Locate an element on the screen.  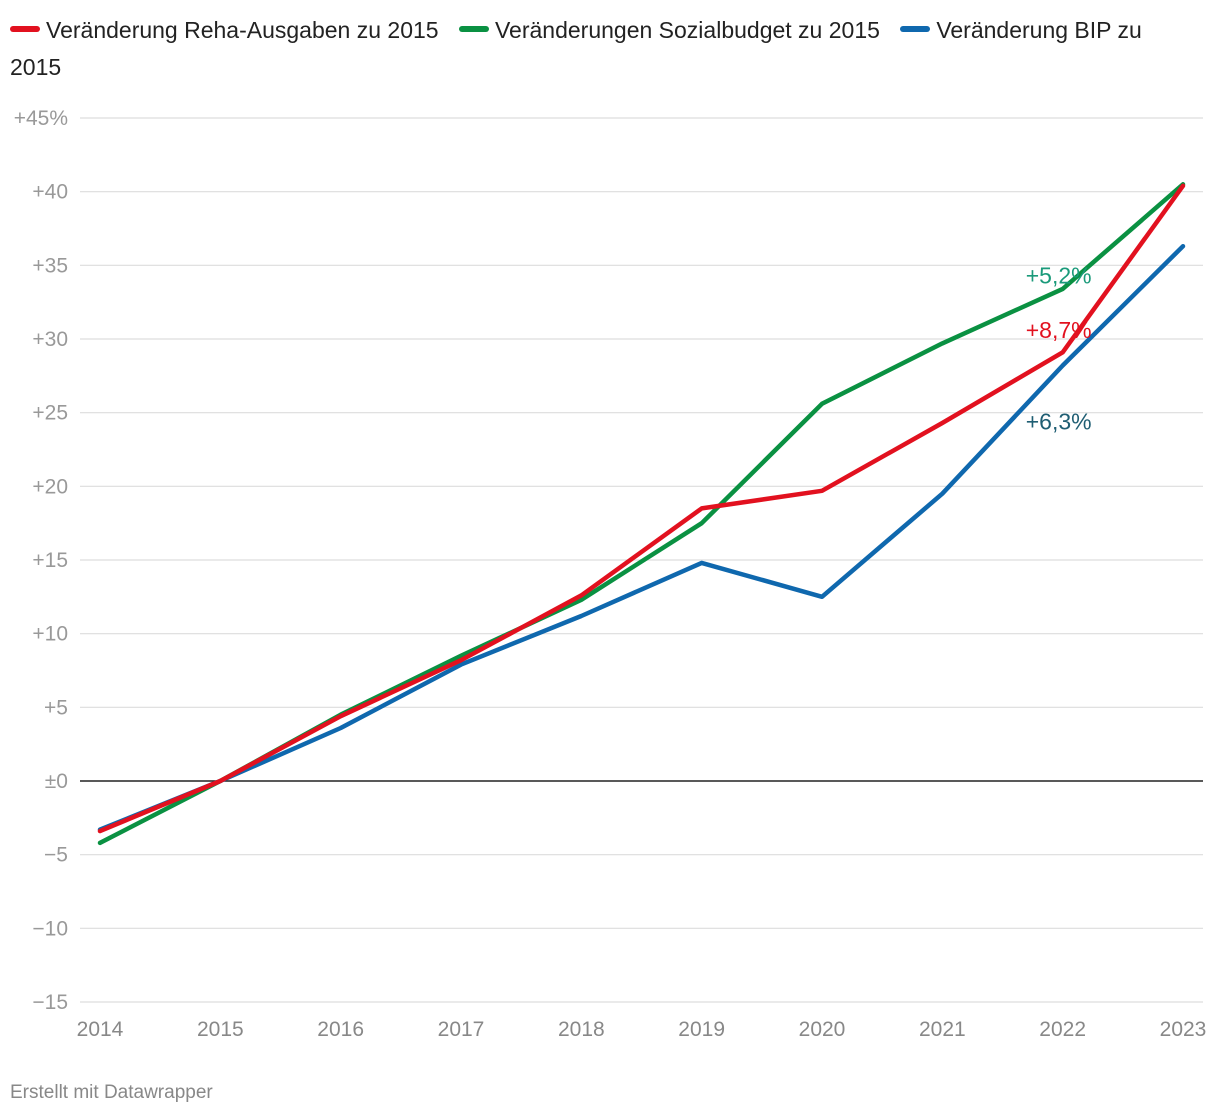
y-tick-label: −5 is located at coordinates (56, 855).